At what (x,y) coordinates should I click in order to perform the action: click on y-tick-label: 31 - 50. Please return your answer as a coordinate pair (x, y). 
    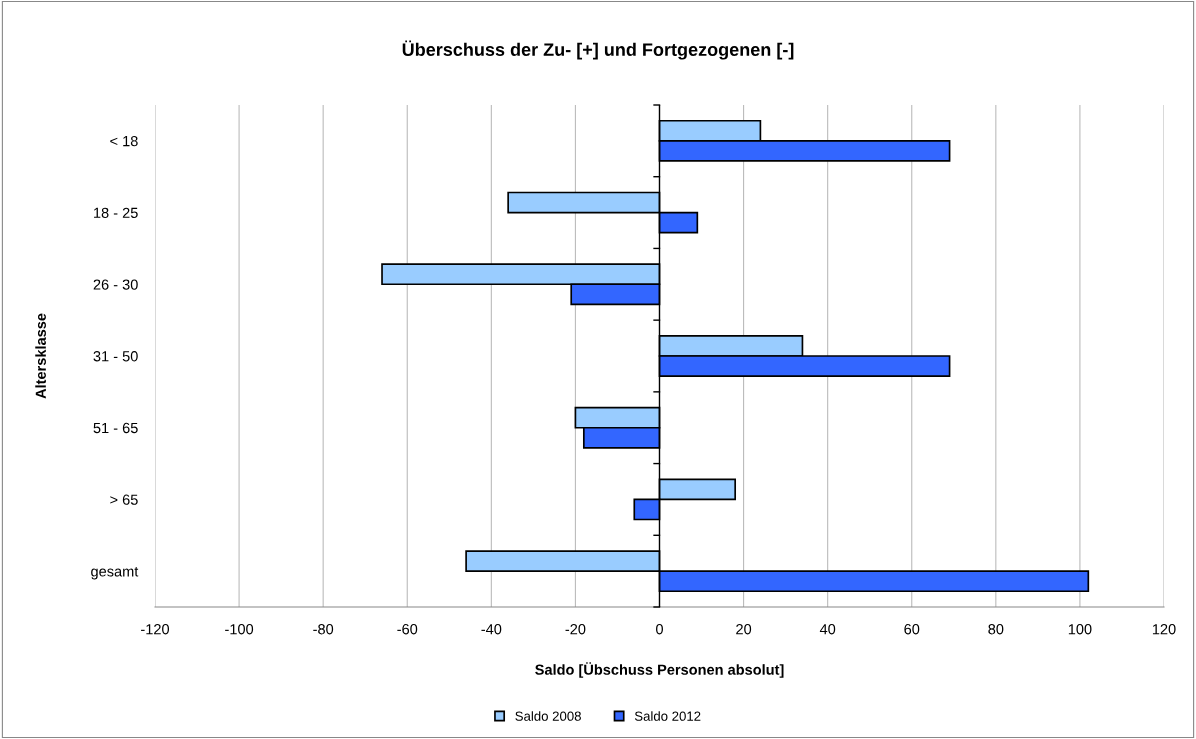
    Looking at the image, I should click on (115, 356).